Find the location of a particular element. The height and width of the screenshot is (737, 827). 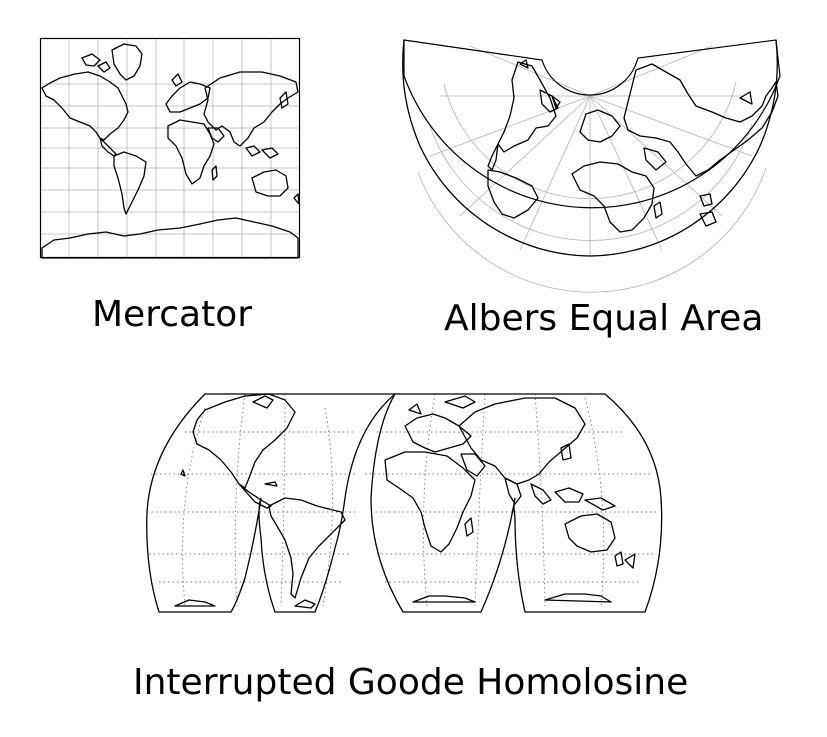

goode-label: Interrupted Goode Homolosine is located at coordinates (411, 682).